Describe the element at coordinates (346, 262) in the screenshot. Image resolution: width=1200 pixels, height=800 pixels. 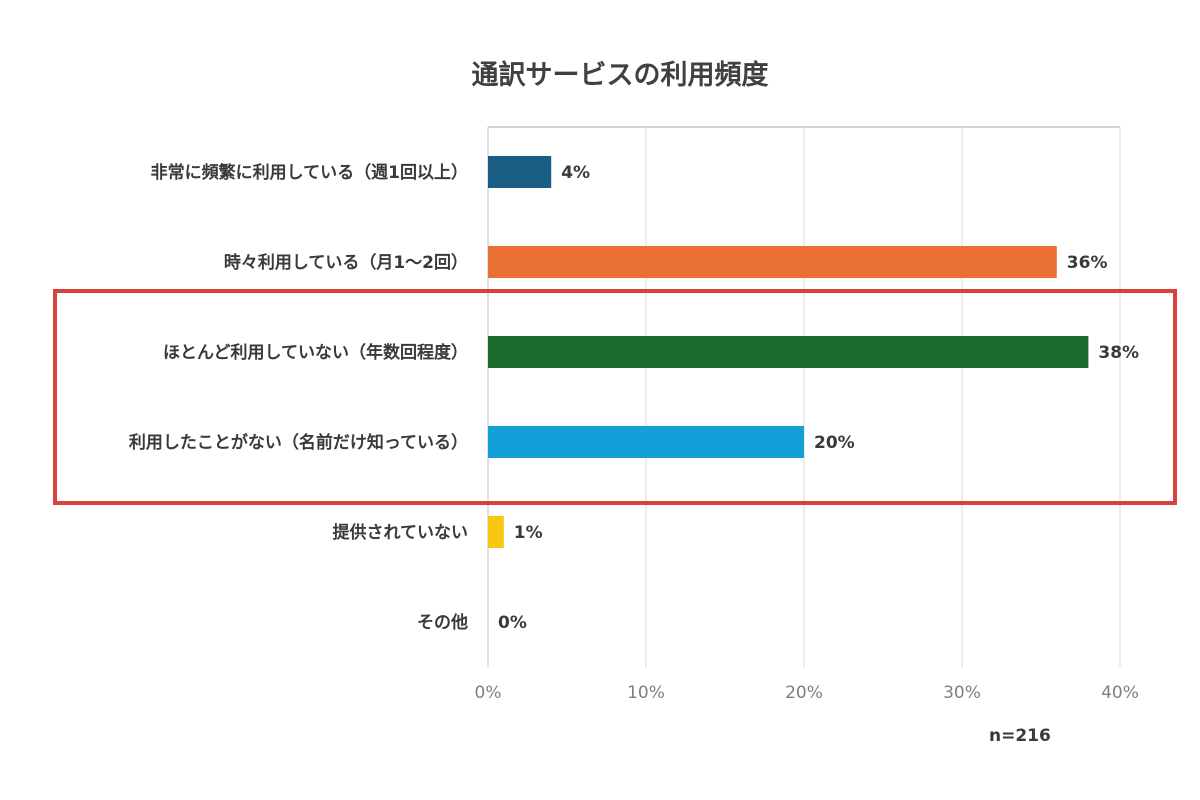
I see `category-label: 時々利用している（月1〜2回）` at that location.